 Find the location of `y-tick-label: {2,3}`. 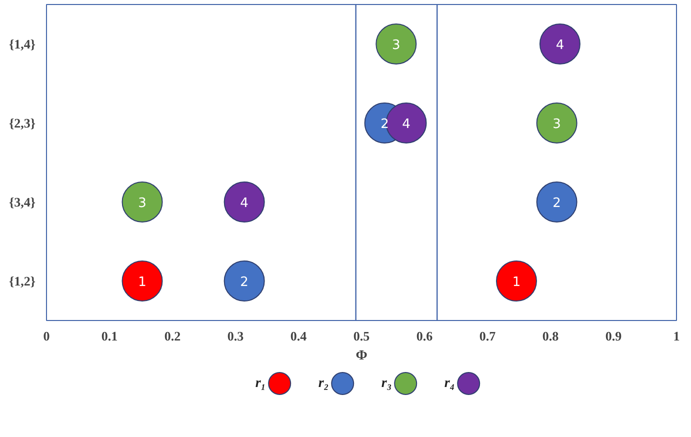

y-tick-label: {2,3} is located at coordinates (22, 123).